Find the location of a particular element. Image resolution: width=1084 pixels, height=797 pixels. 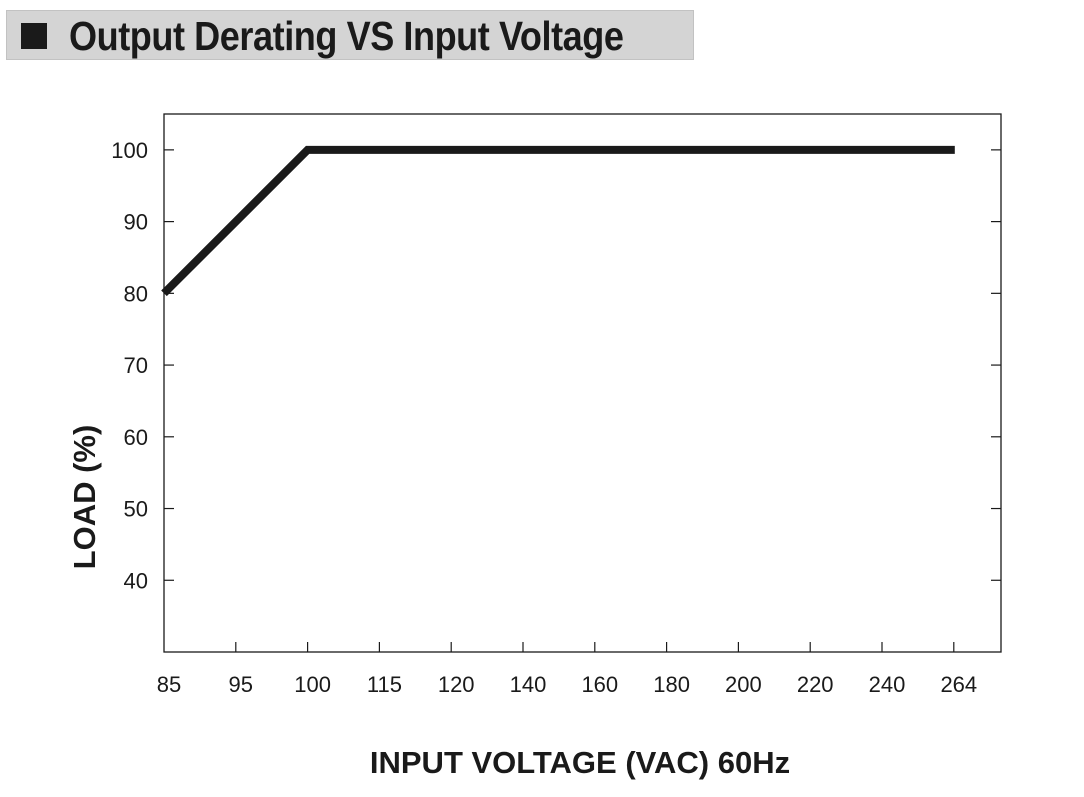

y-tick-label: 90 is located at coordinates (136, 222).